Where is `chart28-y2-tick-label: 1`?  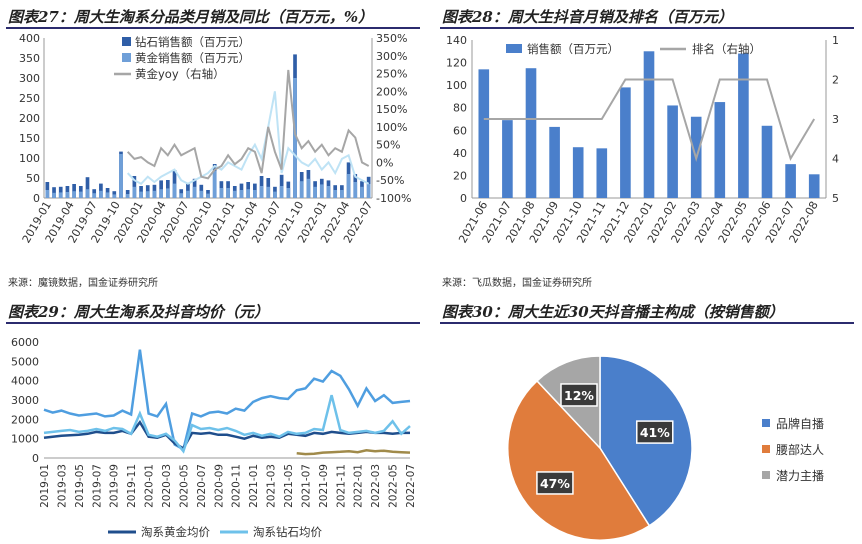 chart28-y2-tick-label: 1 is located at coordinates (835, 40).